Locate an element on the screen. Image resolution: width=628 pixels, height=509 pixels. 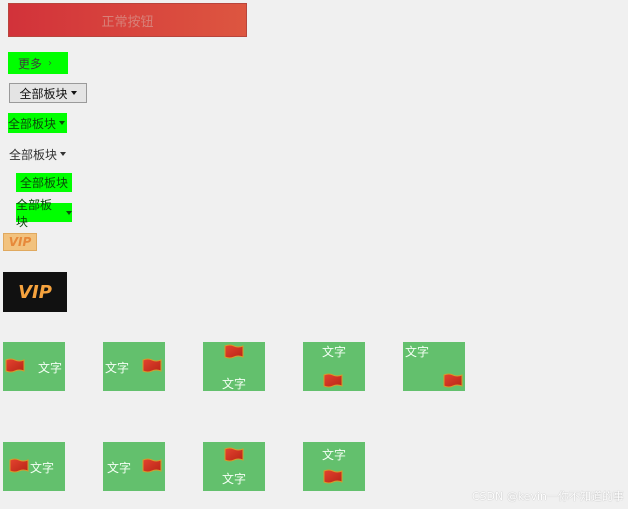
icon-text-card-left: 文字 is located at coordinates (34, 366).